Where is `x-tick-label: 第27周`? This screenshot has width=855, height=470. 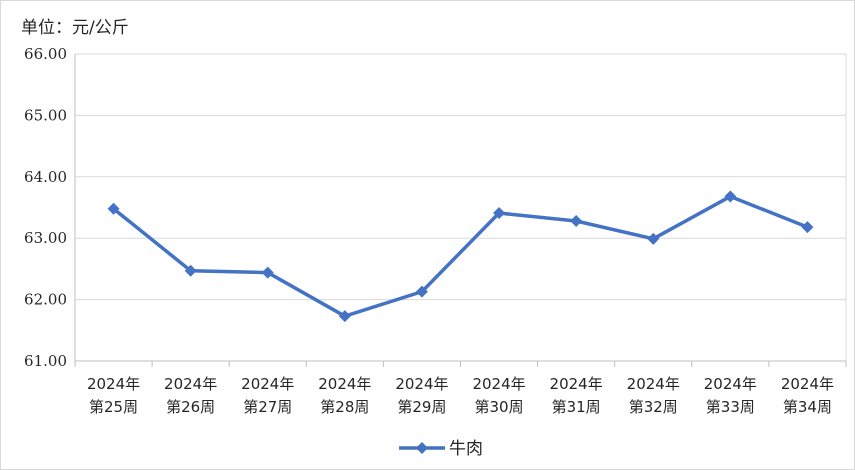 x-tick-label: 第27周 is located at coordinates (267, 407).